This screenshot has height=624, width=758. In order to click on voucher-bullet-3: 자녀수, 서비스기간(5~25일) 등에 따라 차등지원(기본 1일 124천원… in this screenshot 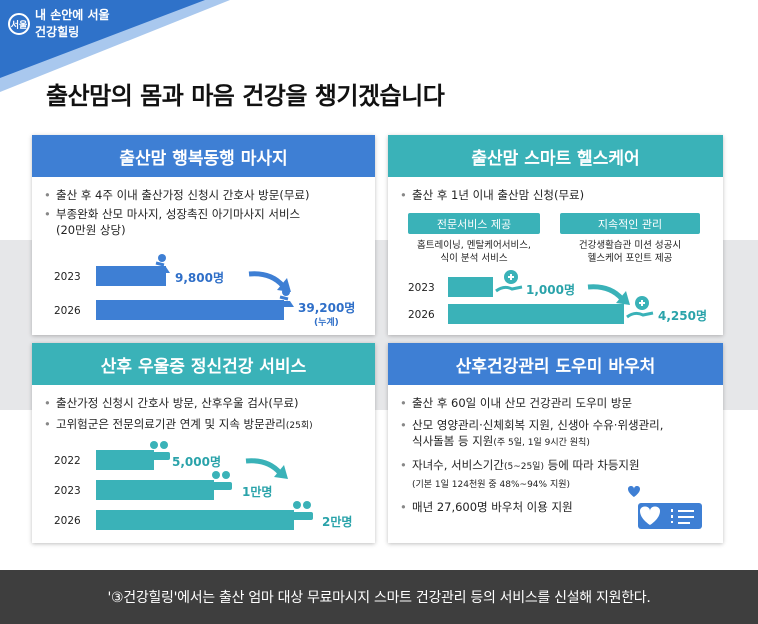, I will do `click(555, 475)`.